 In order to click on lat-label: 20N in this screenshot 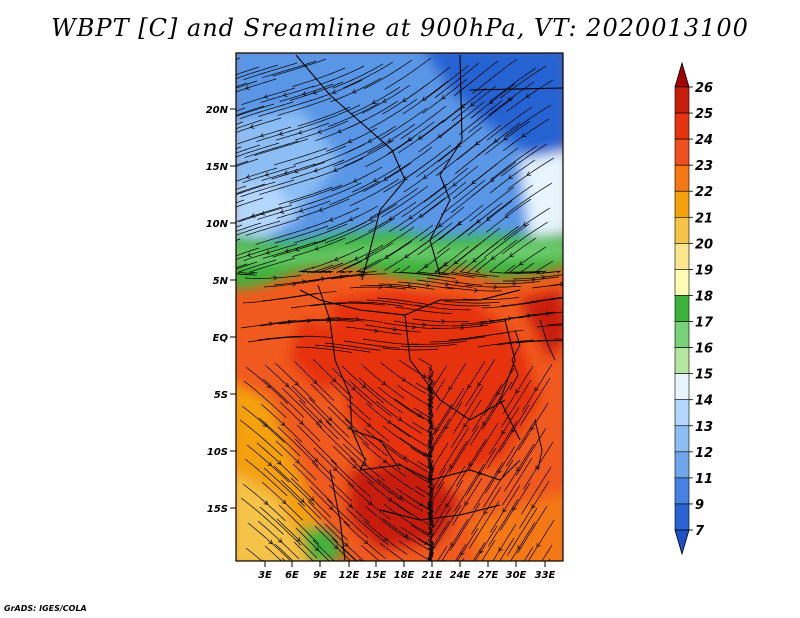, I will do `click(217, 110)`.